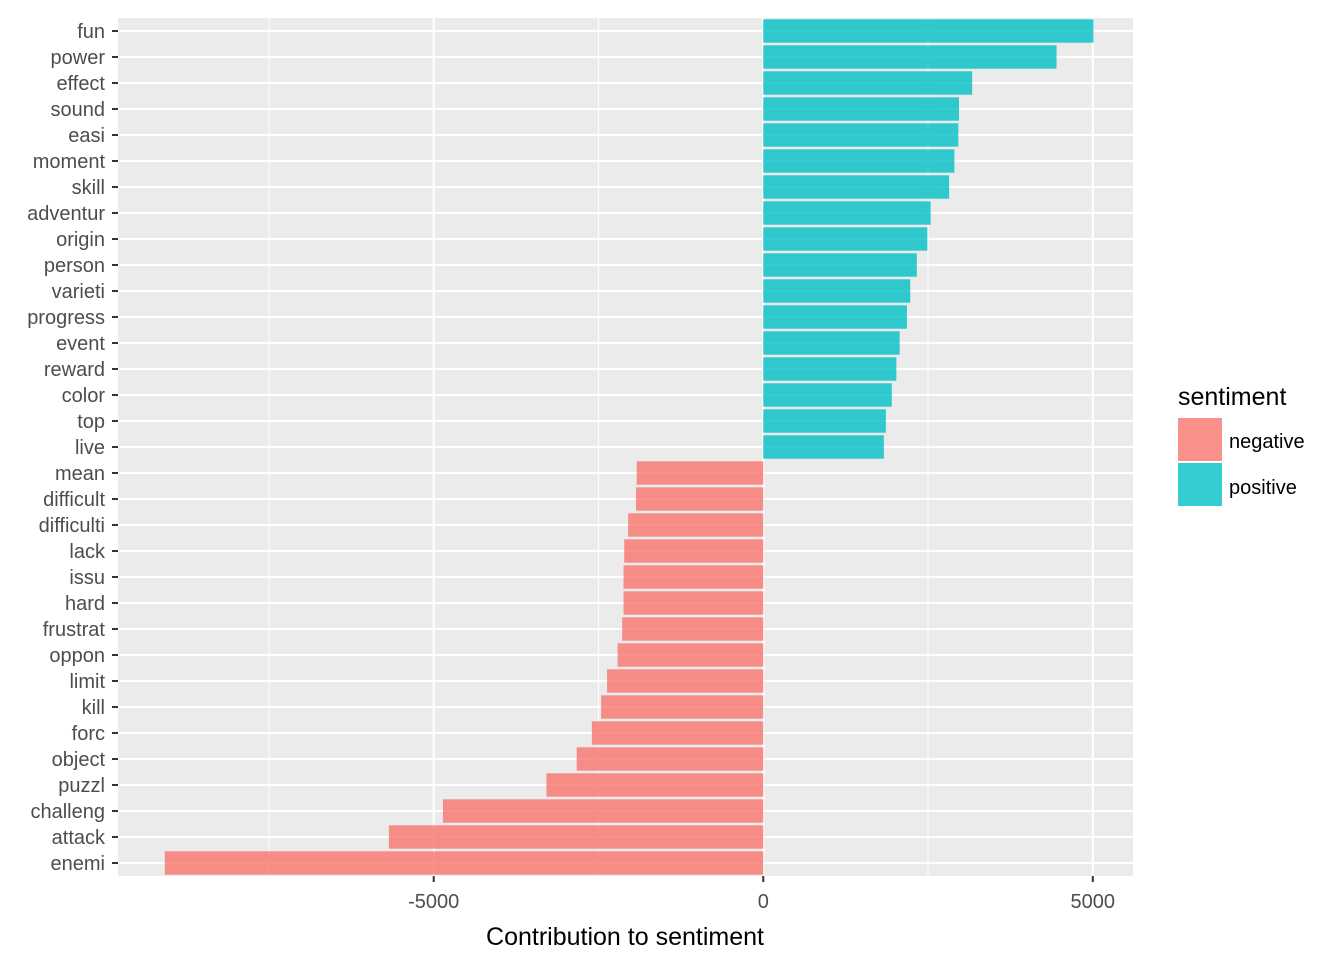  What do you see at coordinates (823, 447) in the screenshot?
I see `bar-live` at bounding box center [823, 447].